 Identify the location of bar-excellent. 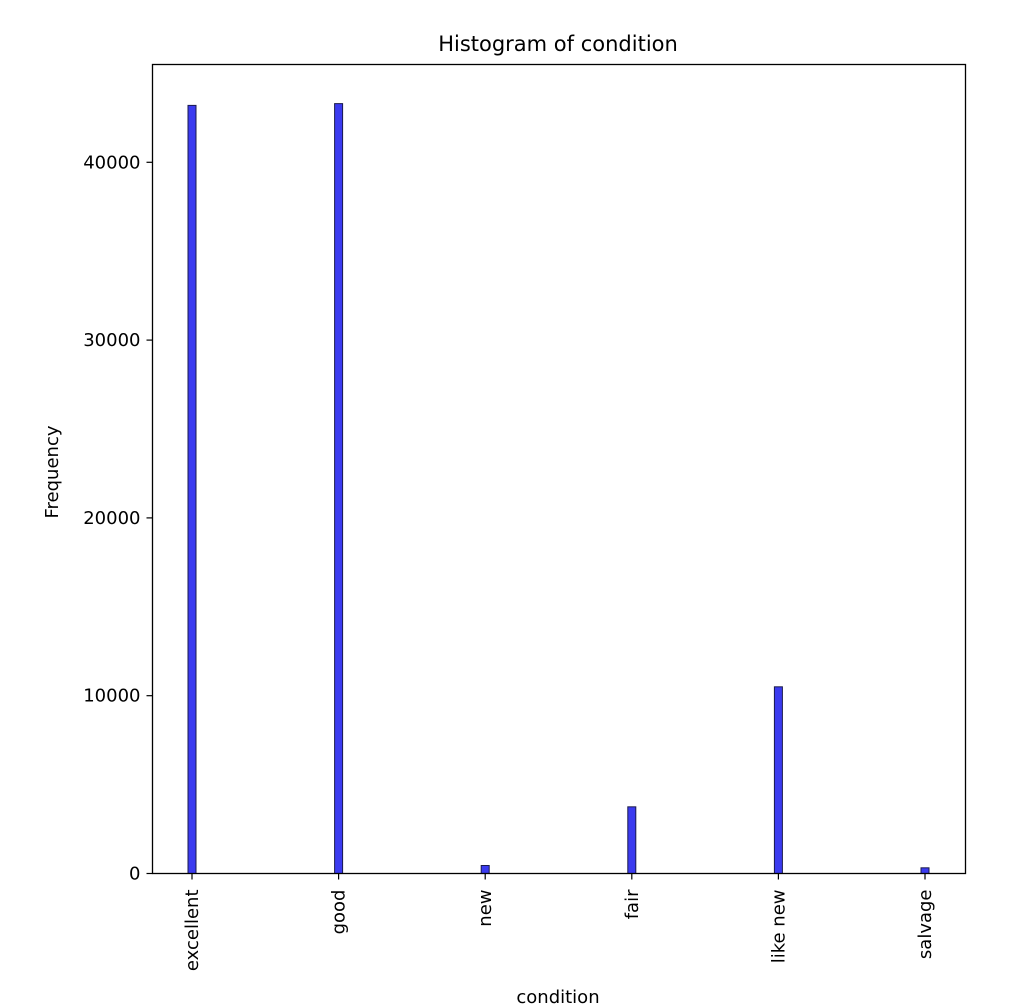
(192, 489).